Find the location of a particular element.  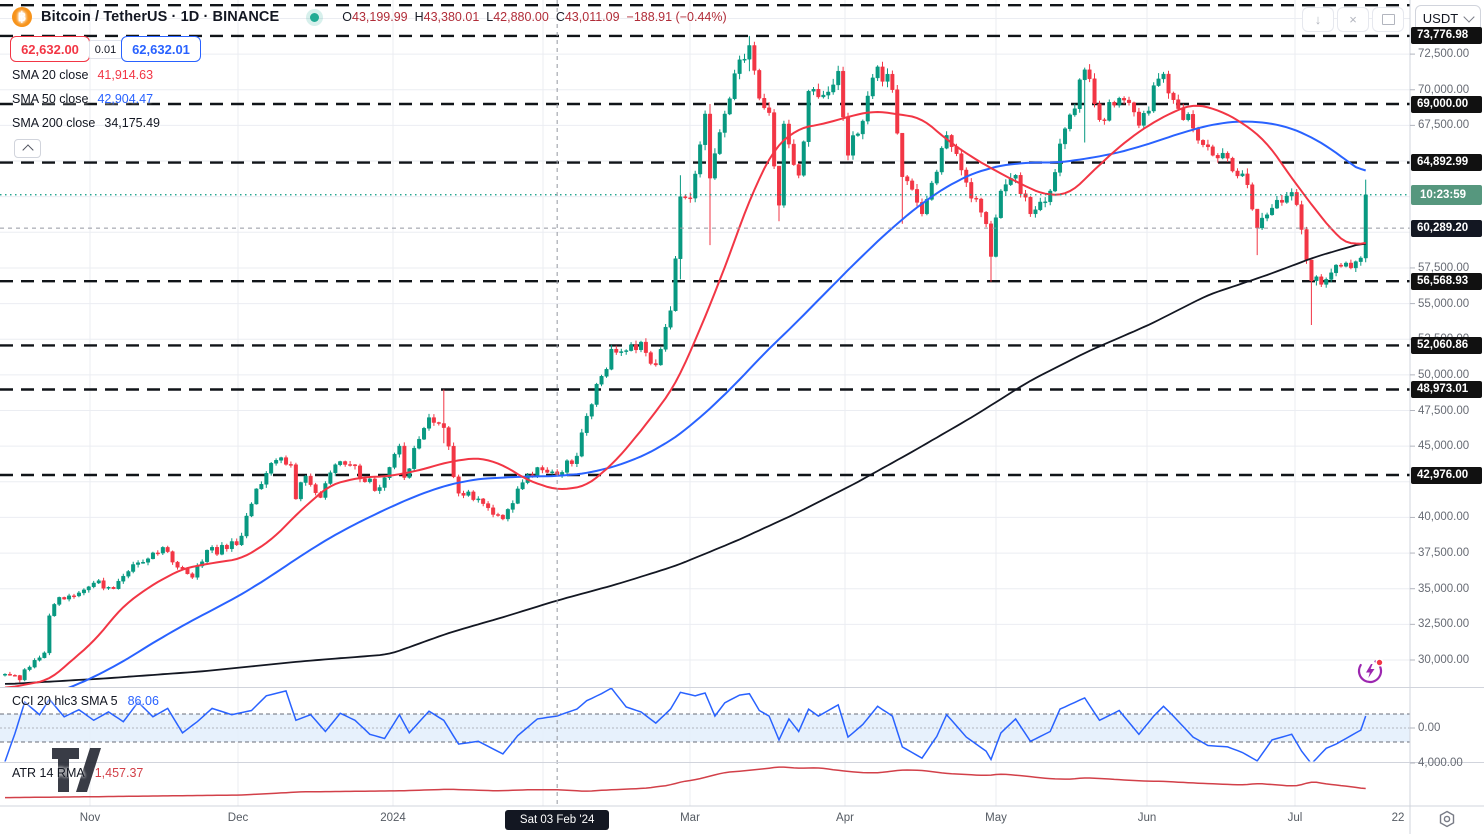

crosshair-date-badge: Sat 03 Feb '24 is located at coordinates (557, 820).